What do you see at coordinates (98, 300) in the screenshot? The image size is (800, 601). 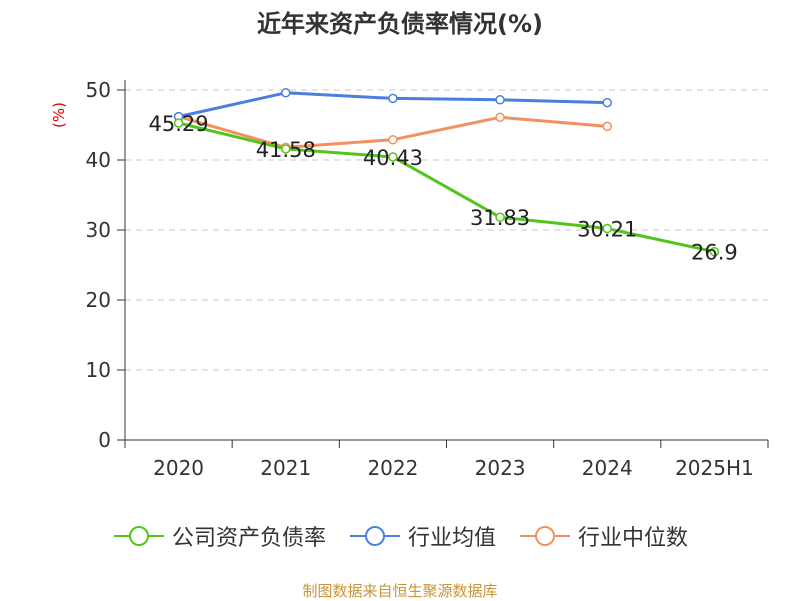 I see `y-tick-label: 20` at bounding box center [98, 300].